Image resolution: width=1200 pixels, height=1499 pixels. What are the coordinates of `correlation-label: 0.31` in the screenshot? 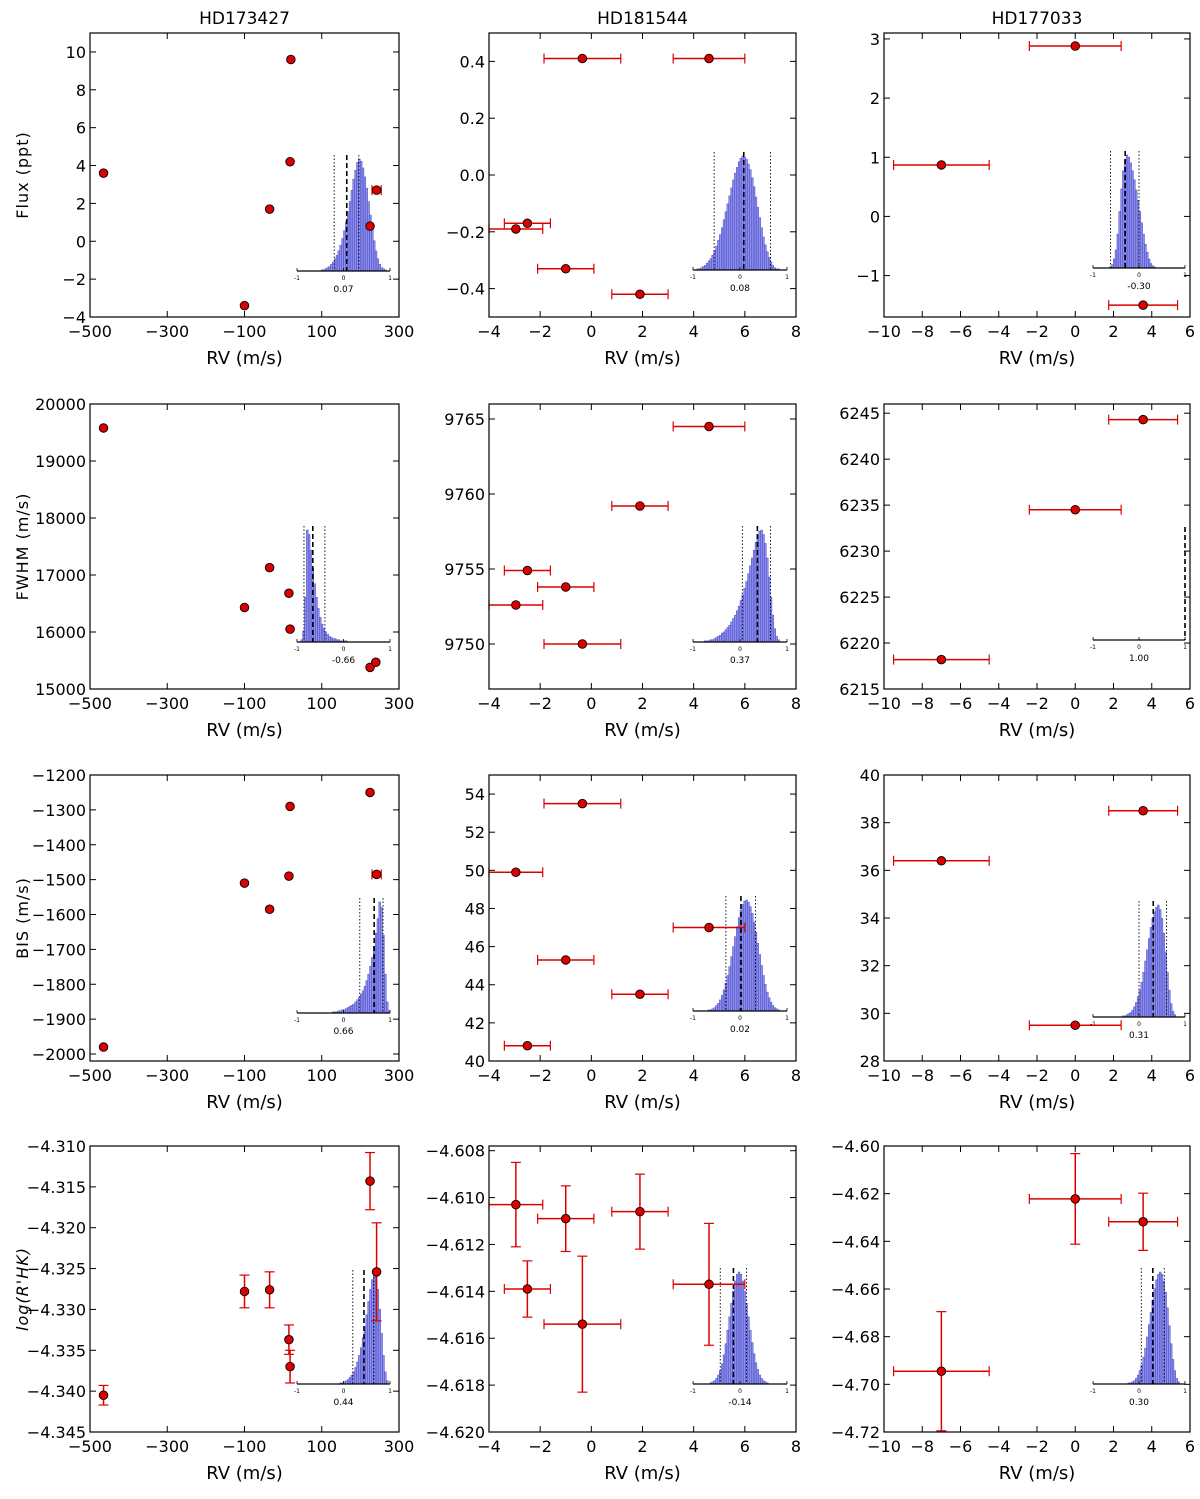 It's located at (1139, 1036).